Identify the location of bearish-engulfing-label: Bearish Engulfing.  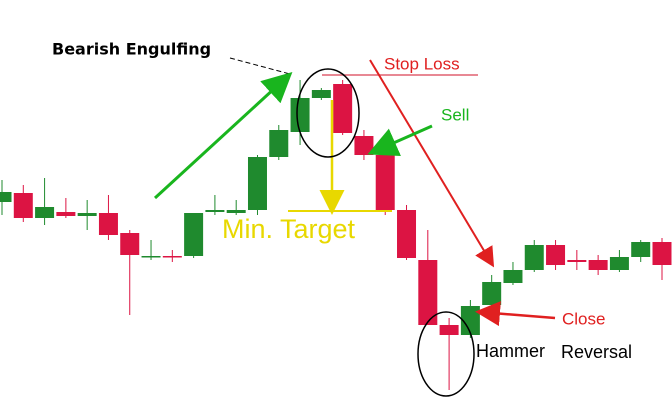
(131, 49).